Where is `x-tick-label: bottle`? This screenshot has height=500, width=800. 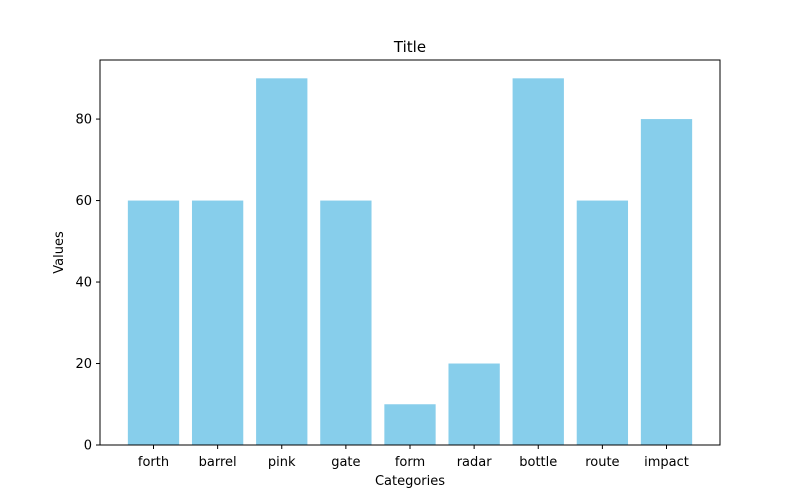
x-tick-label: bottle is located at coordinates (538, 462).